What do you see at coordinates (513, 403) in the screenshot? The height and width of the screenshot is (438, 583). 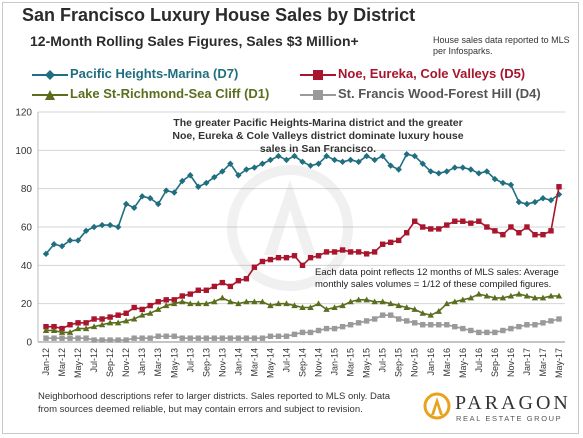 I see `logo-name: PARAGON` at bounding box center [513, 403].